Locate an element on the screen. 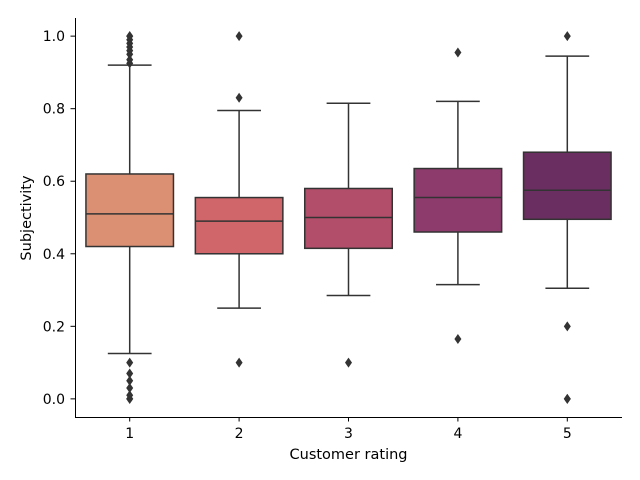 The image size is (640, 480). y-tick-label: 0.6 is located at coordinates (54, 182).